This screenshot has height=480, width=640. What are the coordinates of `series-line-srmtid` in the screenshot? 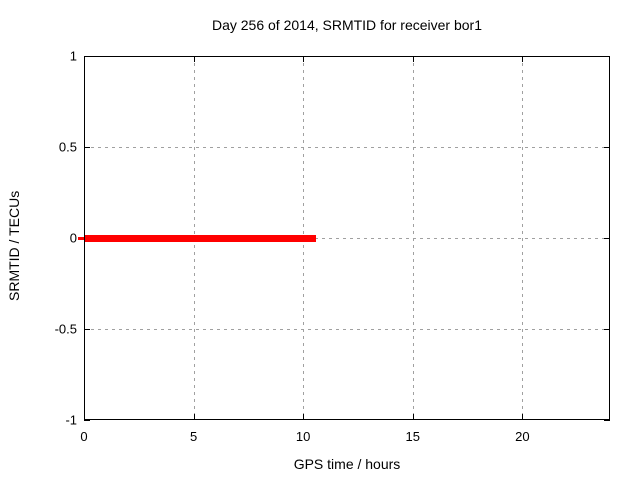 It's located at (200, 238).